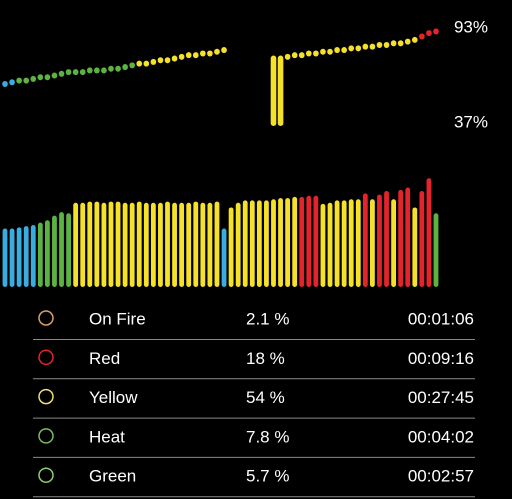 The image size is (512, 499). What do you see at coordinates (471, 121) in the screenshot?
I see `y-tick-label: 37%` at bounding box center [471, 121].